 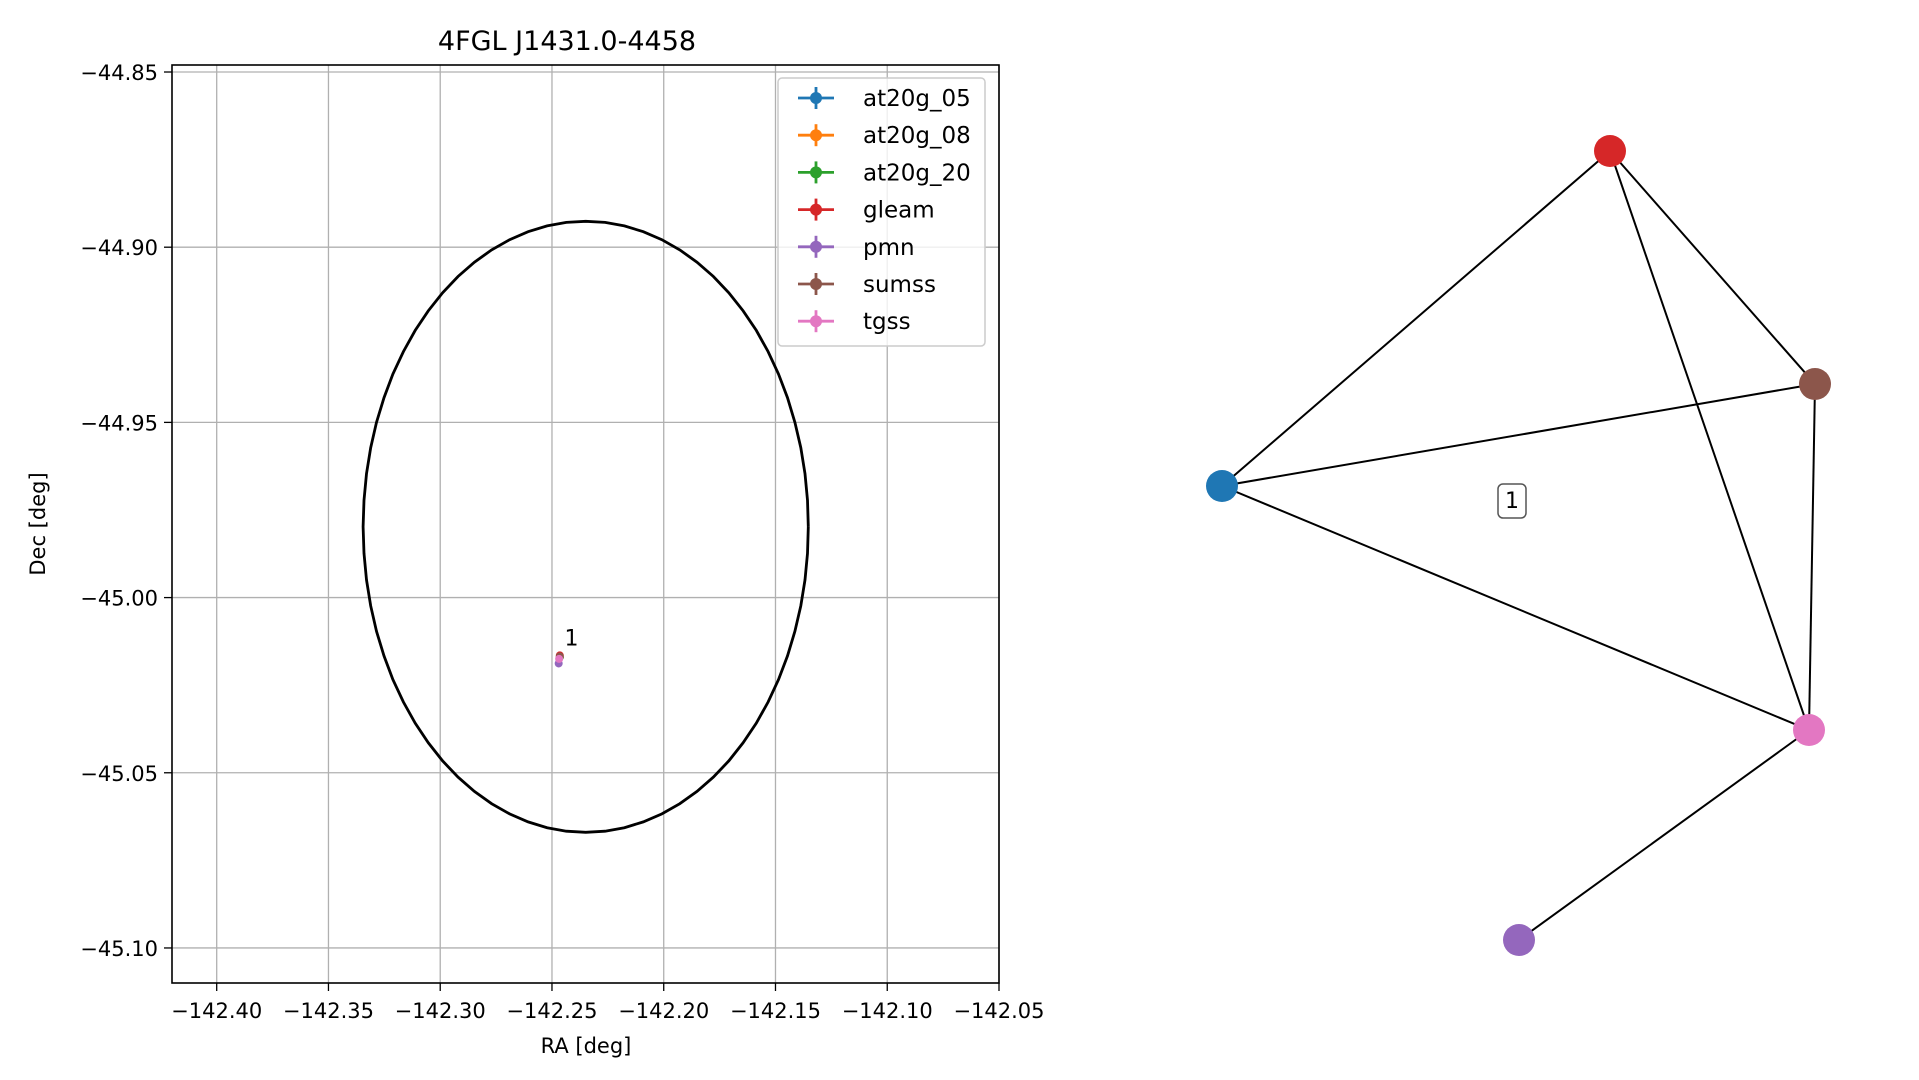 I want to click on x-tick-label: −142.30, so click(x=440, y=1011).